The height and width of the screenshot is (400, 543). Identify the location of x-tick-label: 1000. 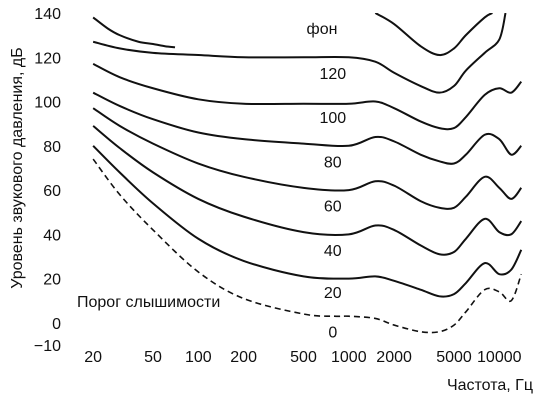
(349, 357).